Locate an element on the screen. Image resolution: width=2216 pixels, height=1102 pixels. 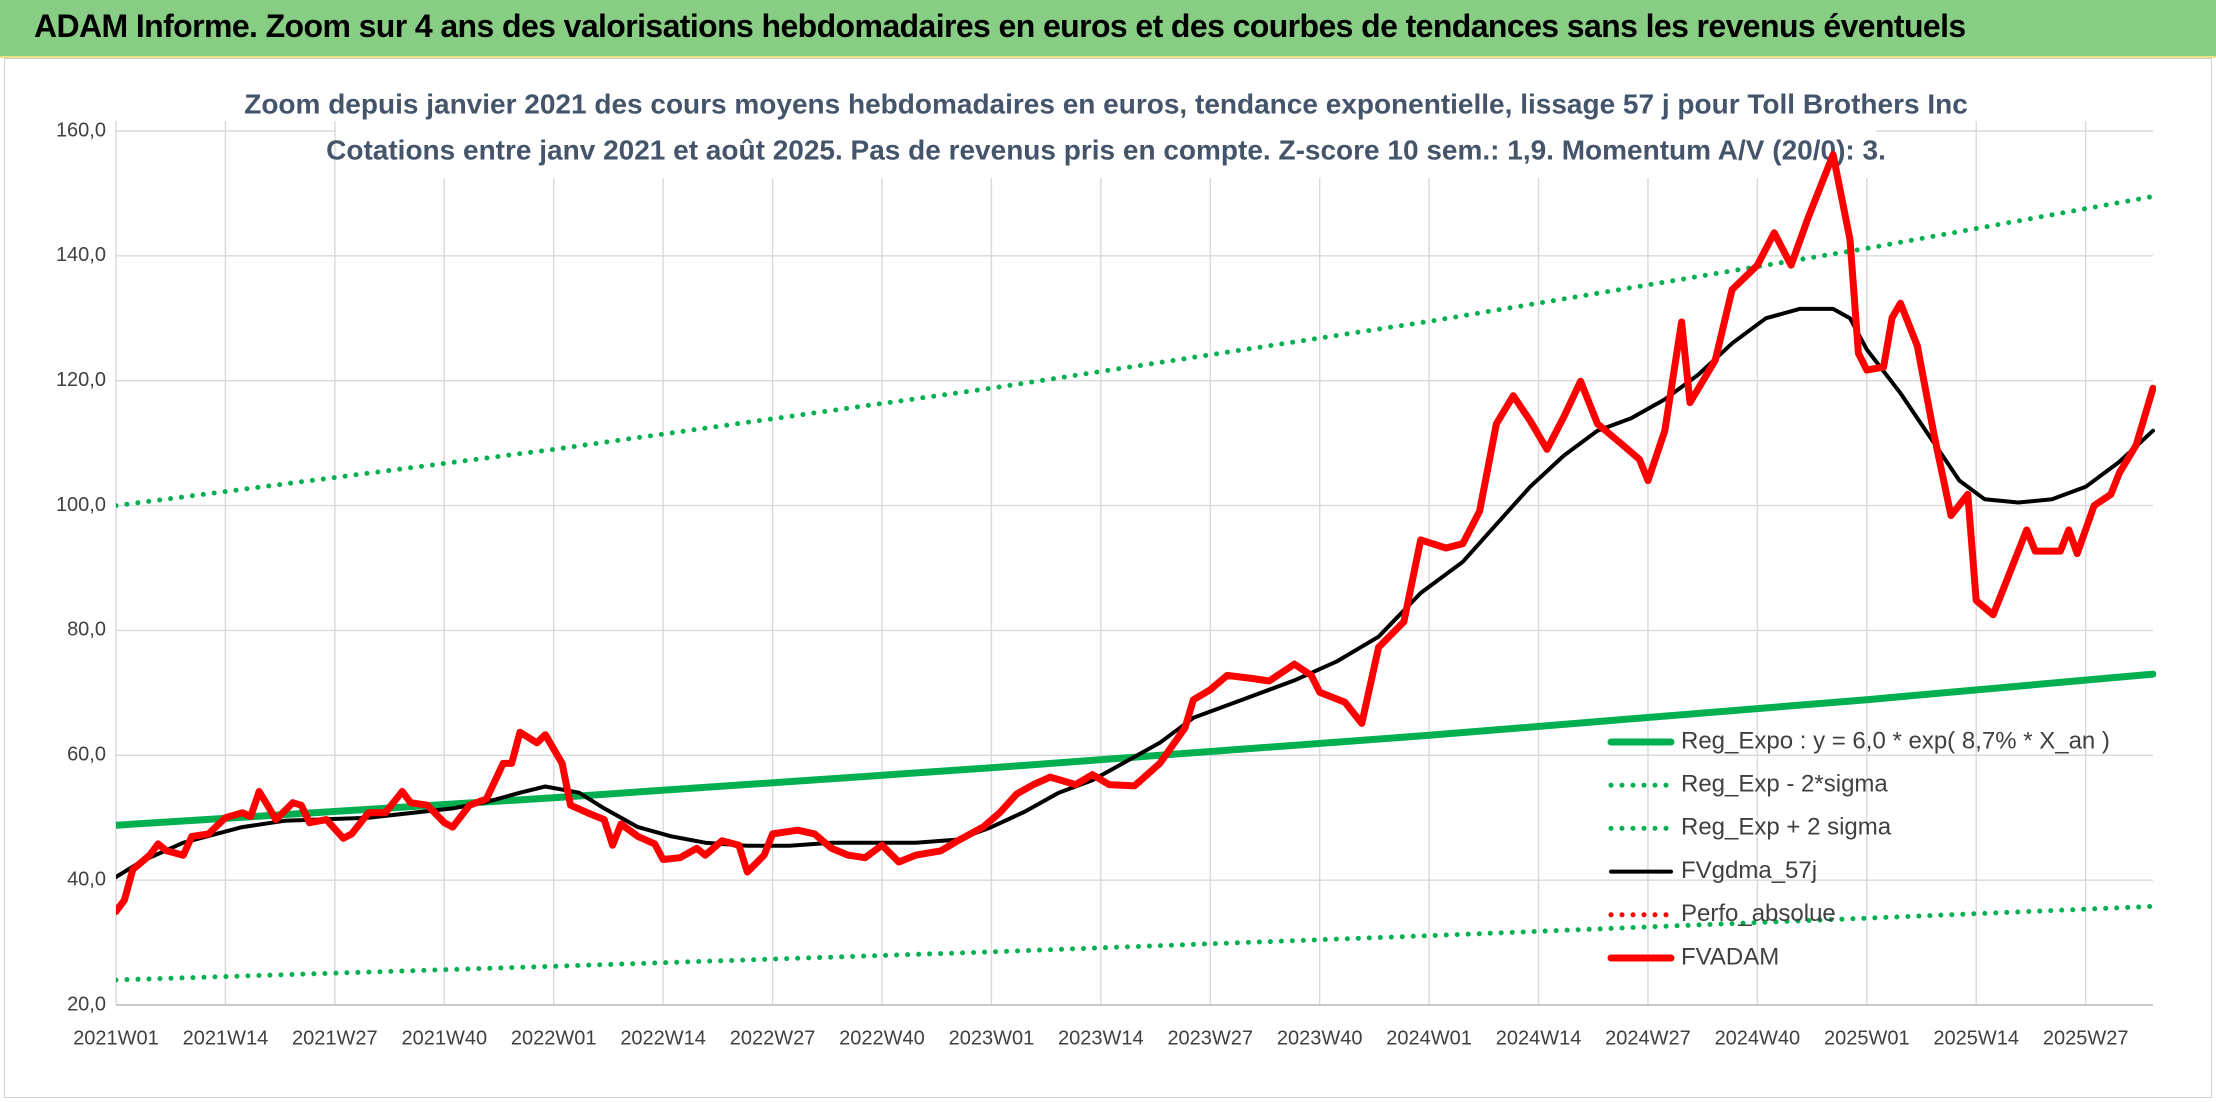
y-tick-label: 160,0 is located at coordinates (81, 130).